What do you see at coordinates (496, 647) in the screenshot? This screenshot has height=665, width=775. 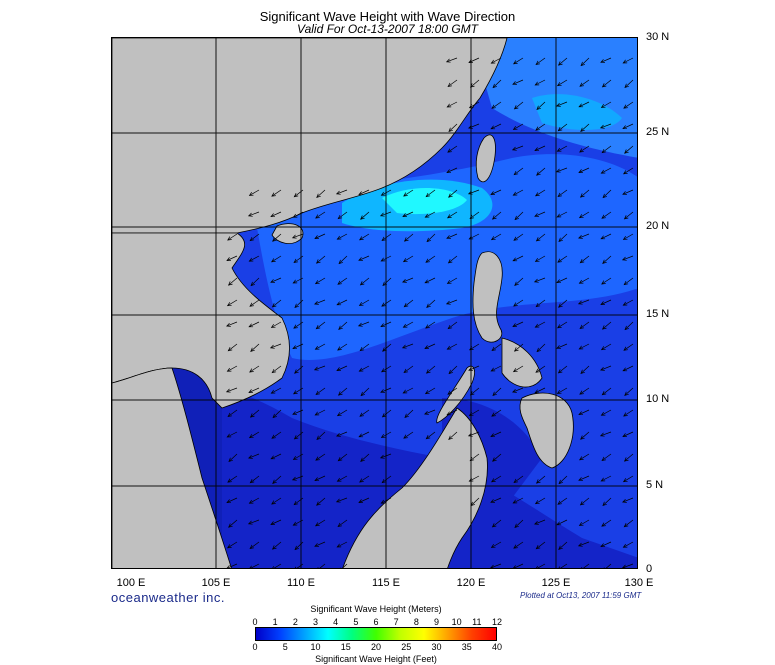 I see `feet-tick: 40` at bounding box center [496, 647].